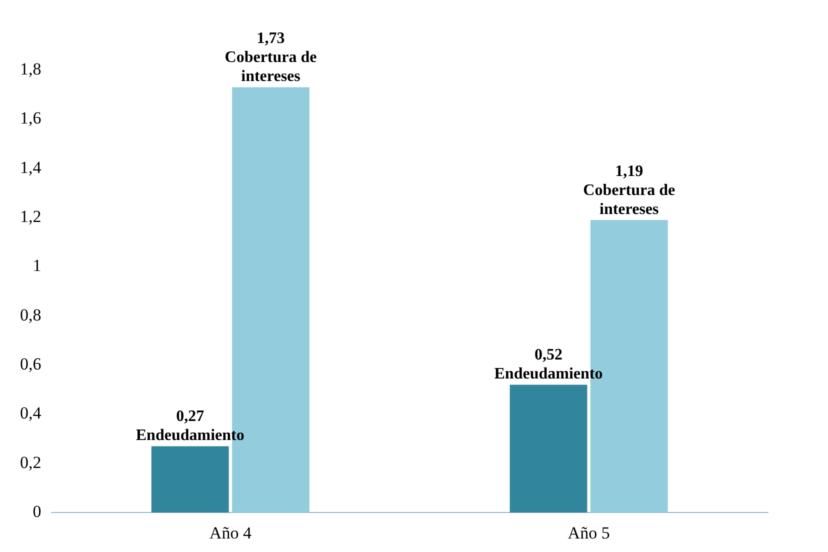  Describe the element at coordinates (31, 118) in the screenshot. I see `y-tick-label: 1,6` at that location.